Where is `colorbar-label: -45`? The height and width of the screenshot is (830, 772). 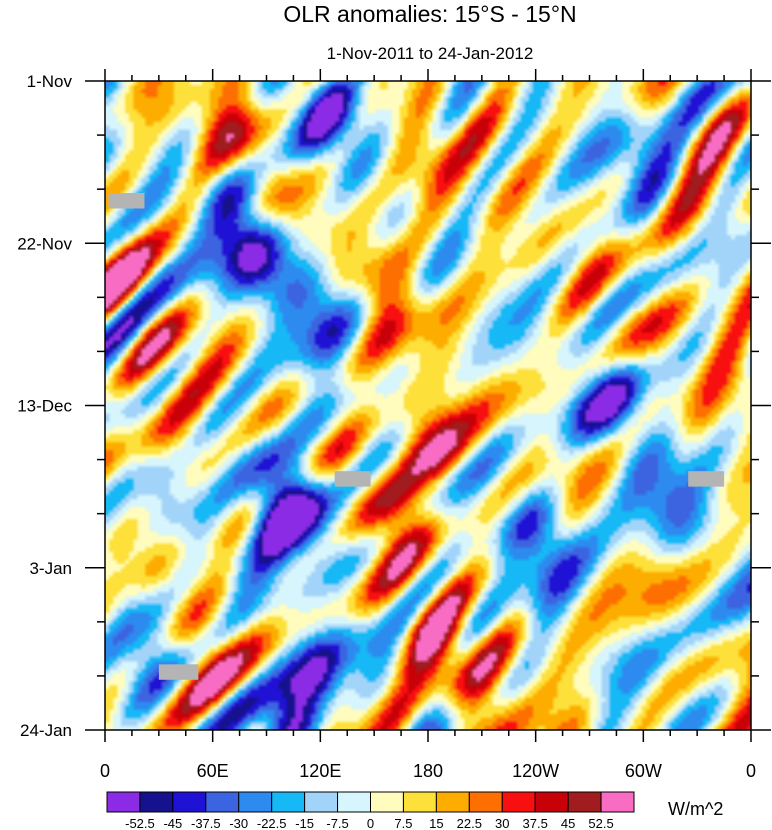
colorbar-label: -45 is located at coordinates (172, 823).